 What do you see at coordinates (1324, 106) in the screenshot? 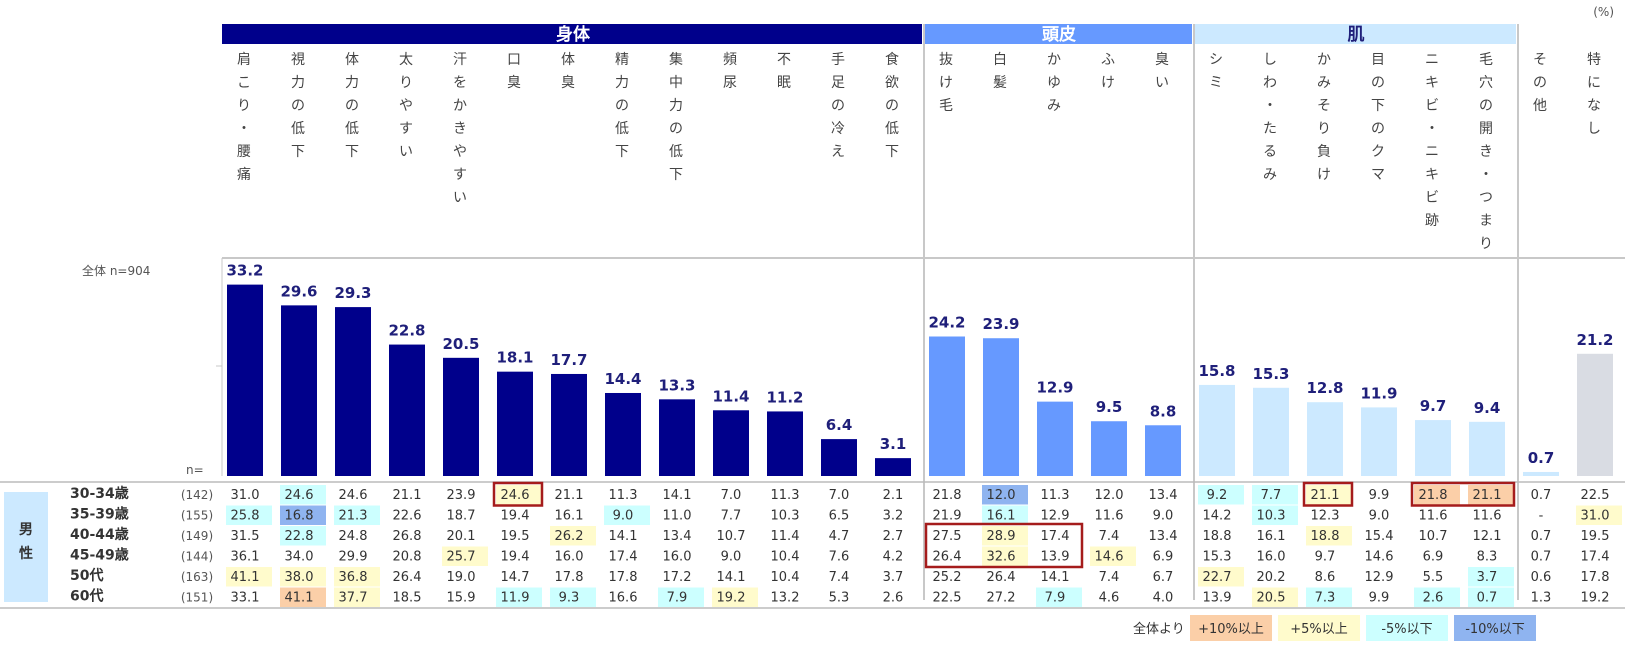
I see `category-label-20-2: そ` at bounding box center [1324, 106].